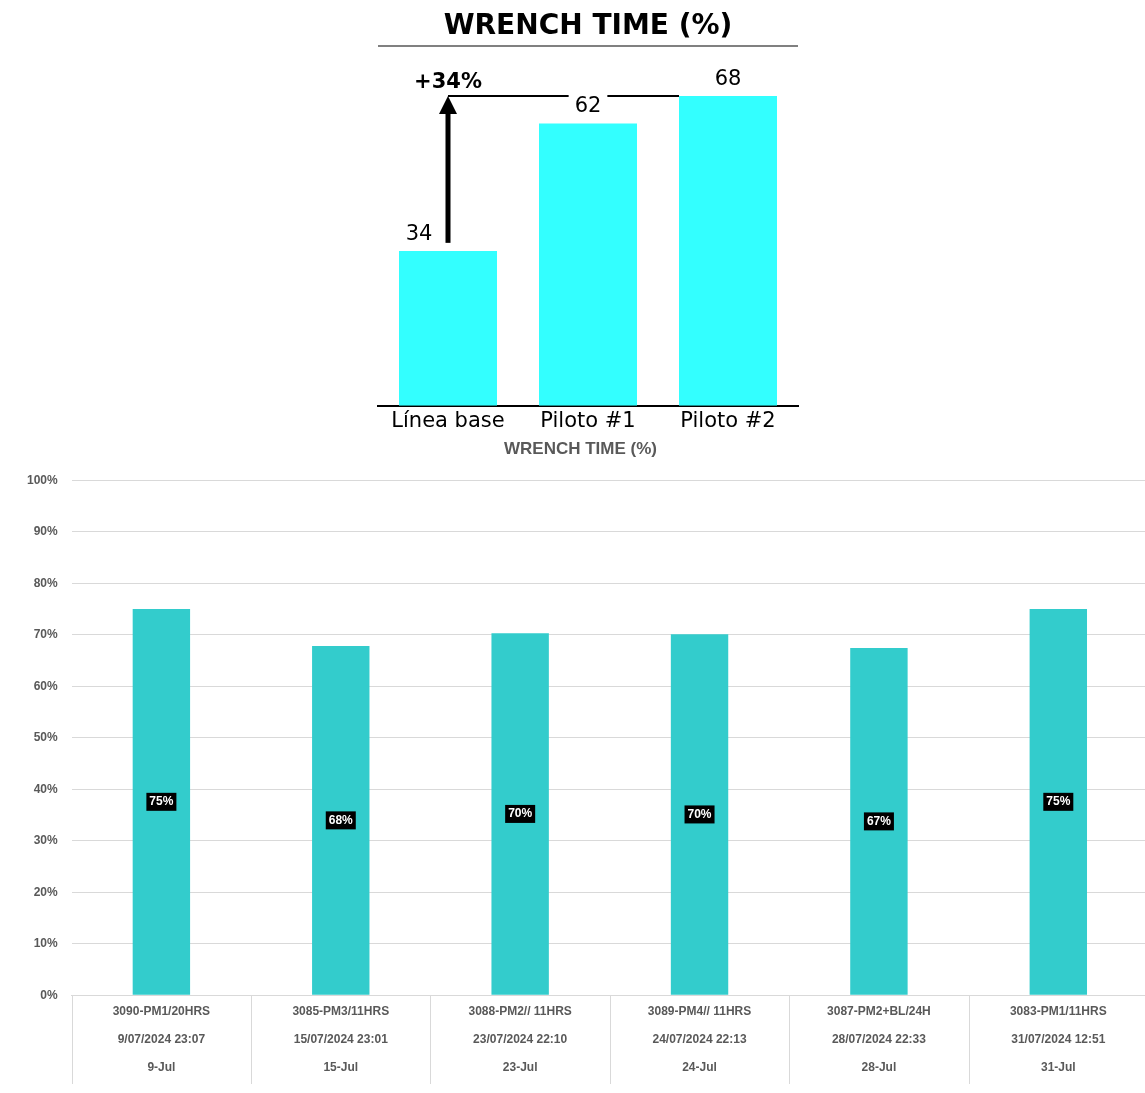 This screenshot has height=1093, width=1145. Describe the element at coordinates (46, 943) in the screenshot. I see `y-tick-label: 10%` at that location.